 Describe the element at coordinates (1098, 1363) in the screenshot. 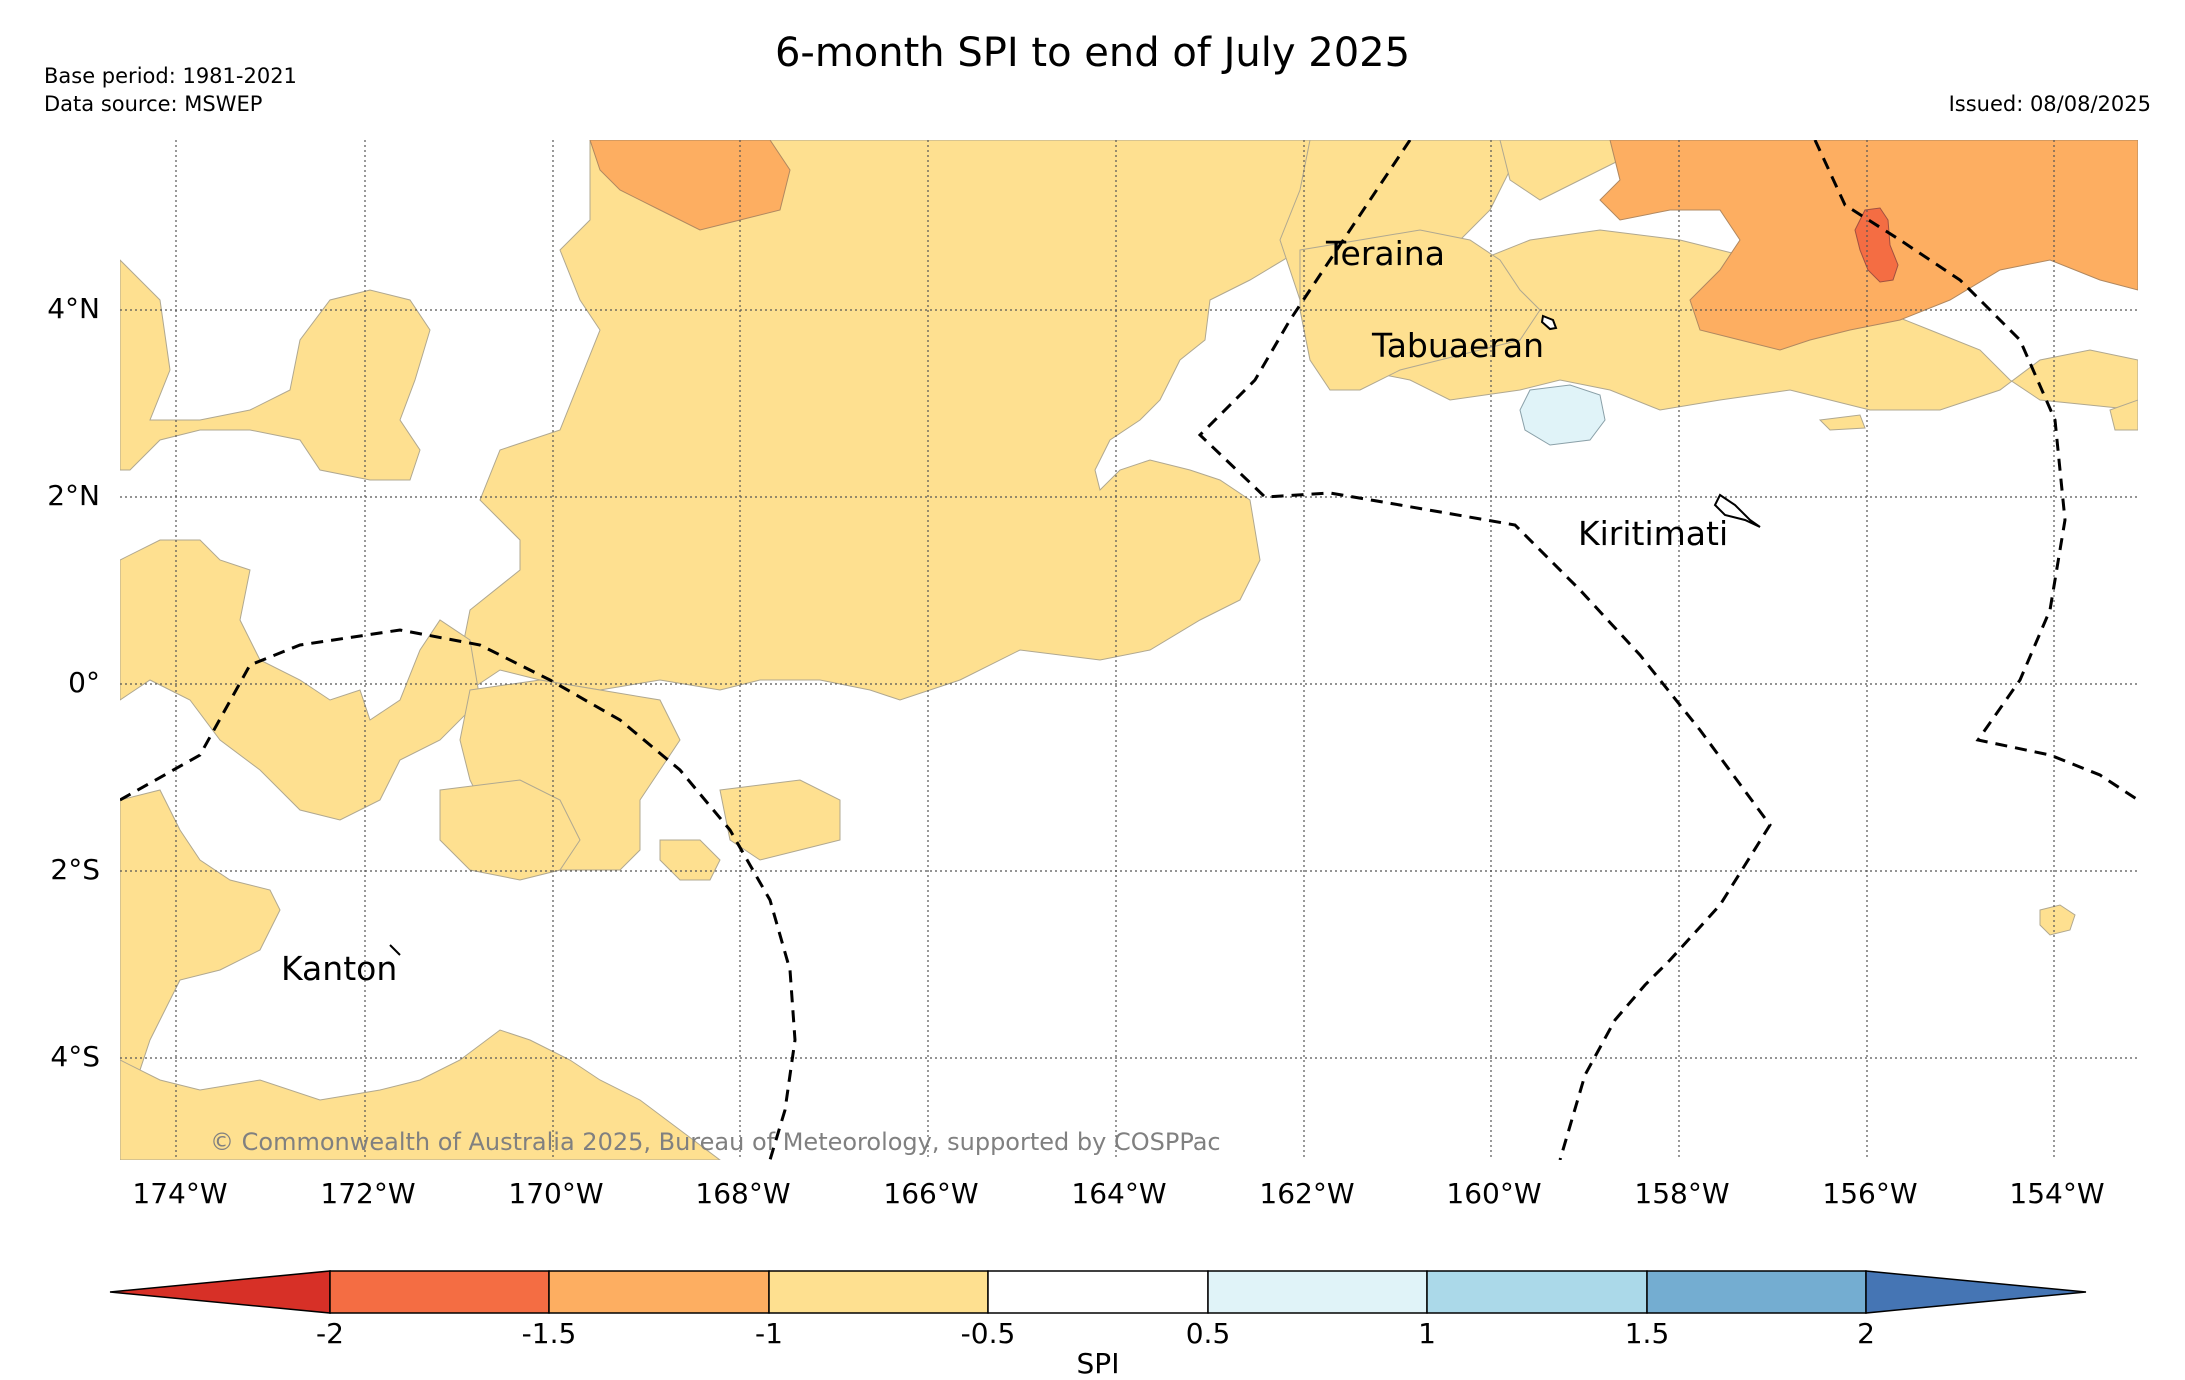

I see `colorbar-title: SPI` at that location.